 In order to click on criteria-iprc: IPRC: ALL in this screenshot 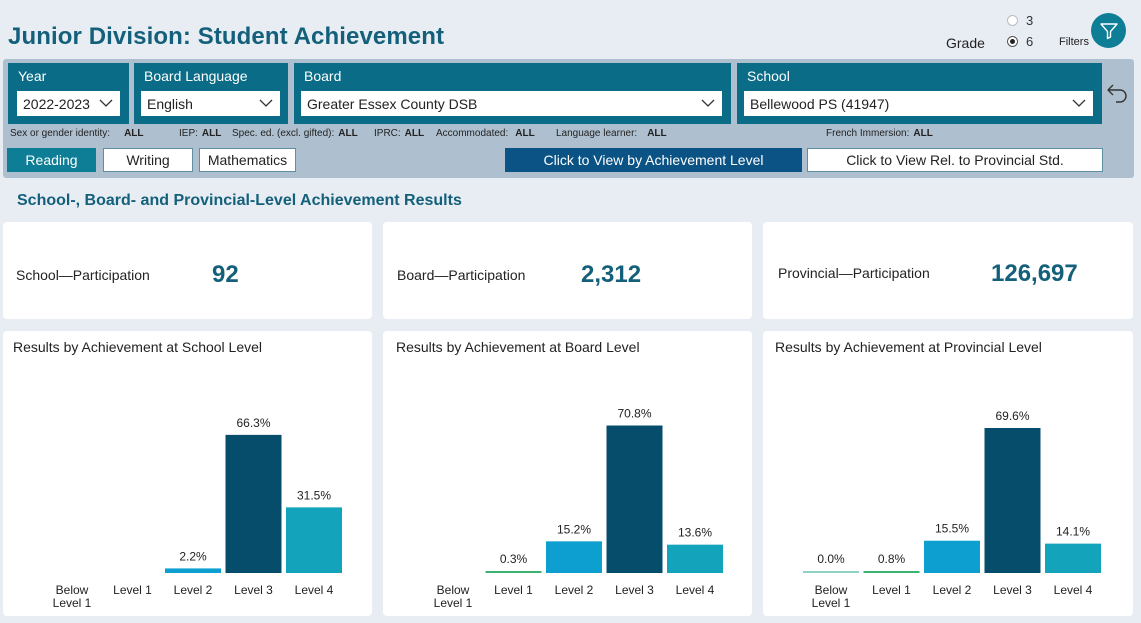, I will do `click(399, 133)`.